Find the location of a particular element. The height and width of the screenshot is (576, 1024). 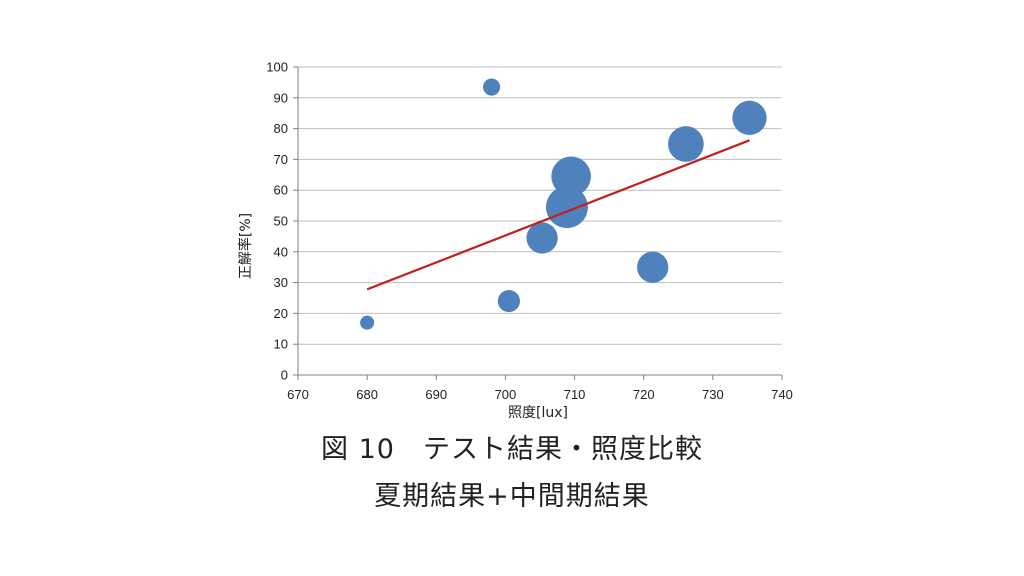

y-tick-label: 90 is located at coordinates (281, 97).